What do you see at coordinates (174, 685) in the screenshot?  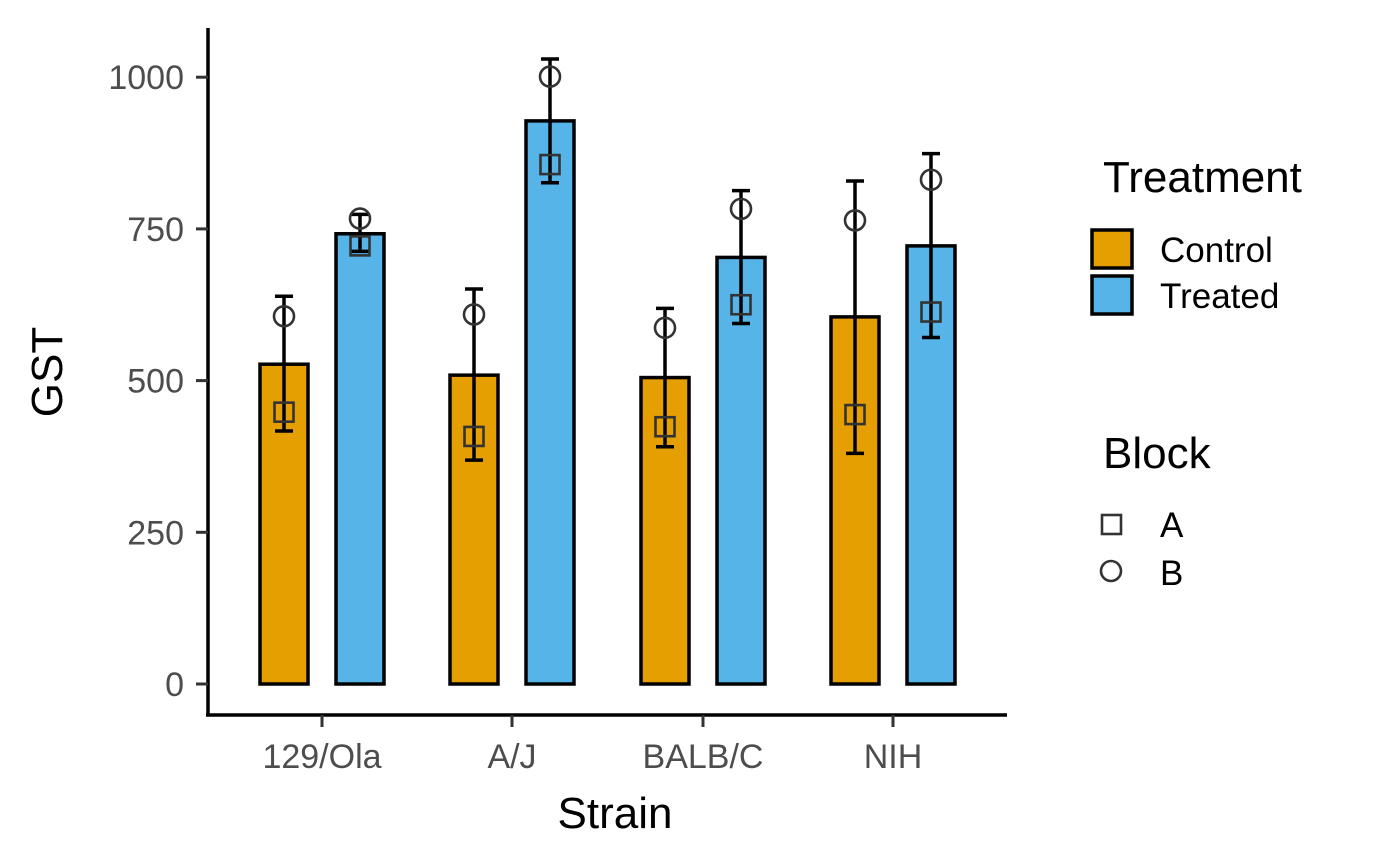 I see `y-tick-label-0: 0` at bounding box center [174, 685].